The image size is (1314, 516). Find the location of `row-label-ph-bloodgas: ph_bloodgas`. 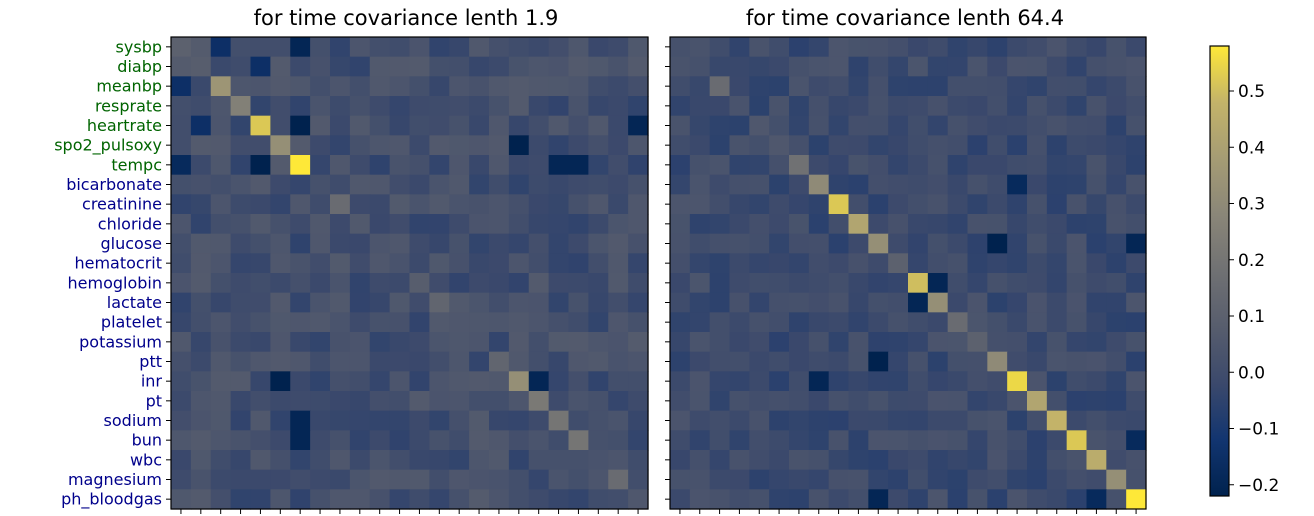

row-label-ph-bloodgas: ph_bloodgas is located at coordinates (111, 500).